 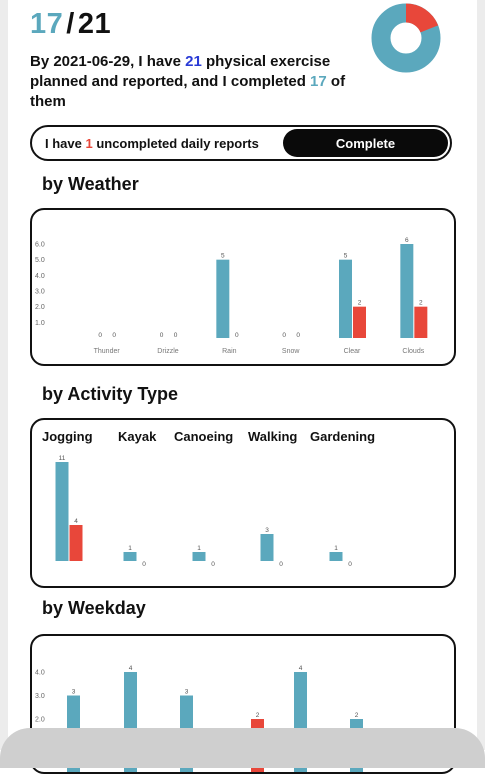 I want to click on total-count: 21, so click(x=94, y=24).